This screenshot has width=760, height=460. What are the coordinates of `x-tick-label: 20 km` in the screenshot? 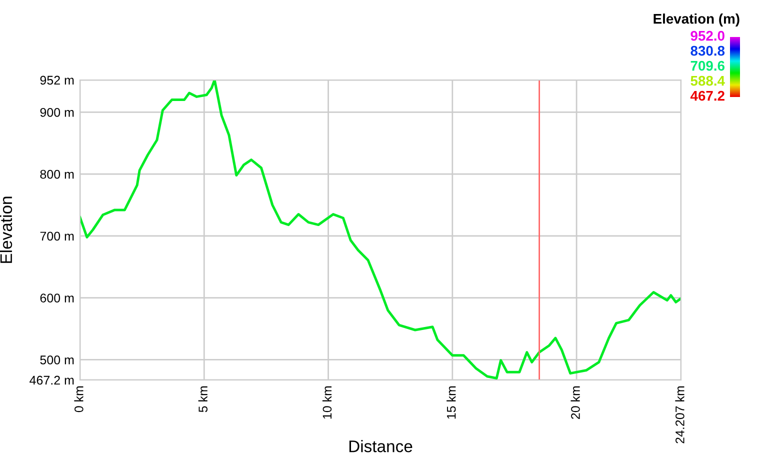 It's located at (575, 402).